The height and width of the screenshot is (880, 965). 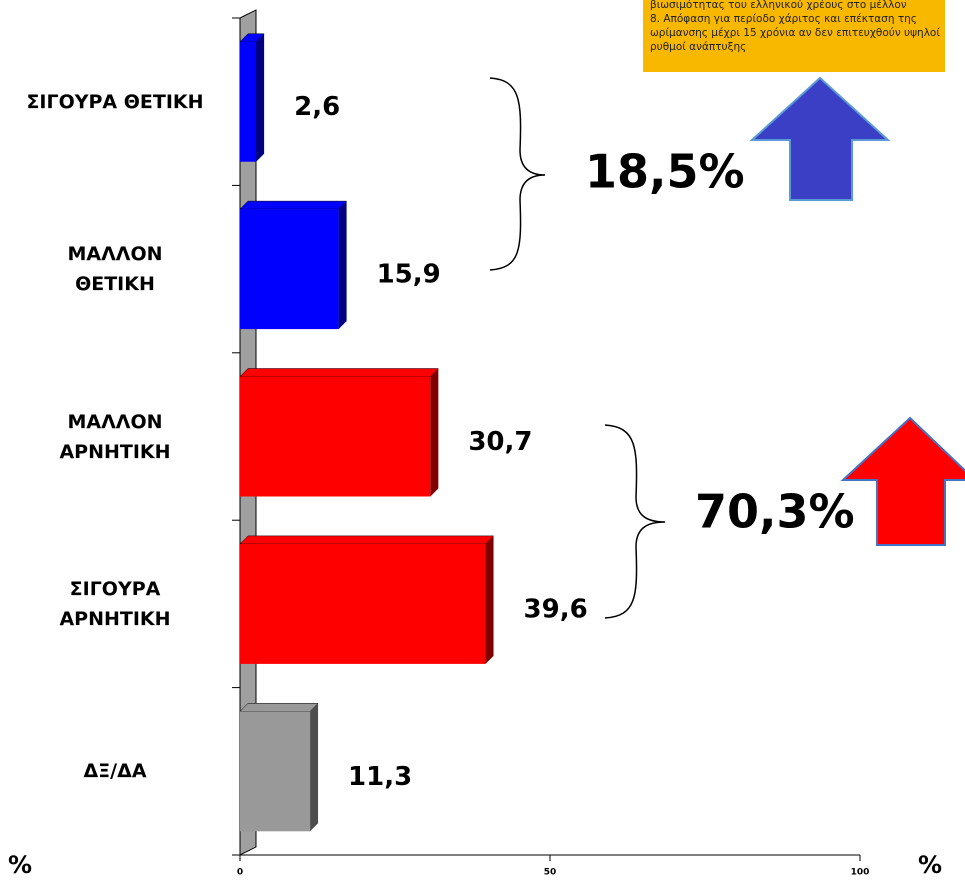 I want to click on x-tick-label: 50, so click(x=550, y=873).